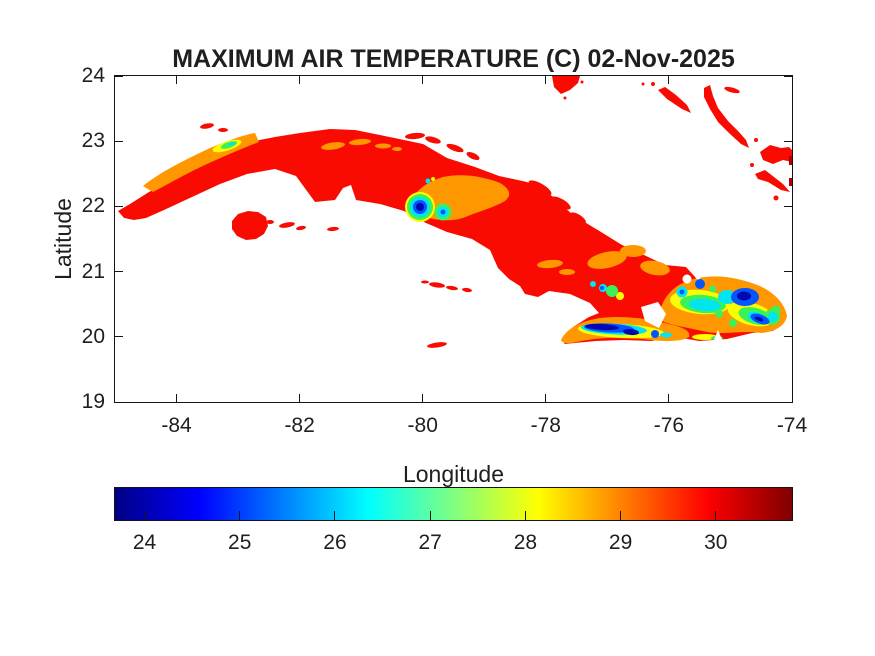 The image size is (875, 656). Describe the element at coordinates (335, 542) in the screenshot. I see `colorbar-tick-label: 26` at that location.